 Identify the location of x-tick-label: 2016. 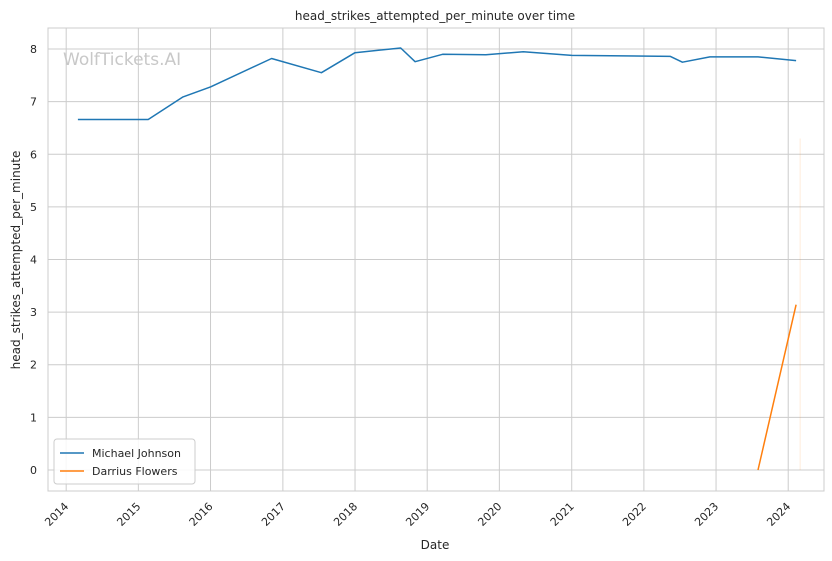
(201, 514).